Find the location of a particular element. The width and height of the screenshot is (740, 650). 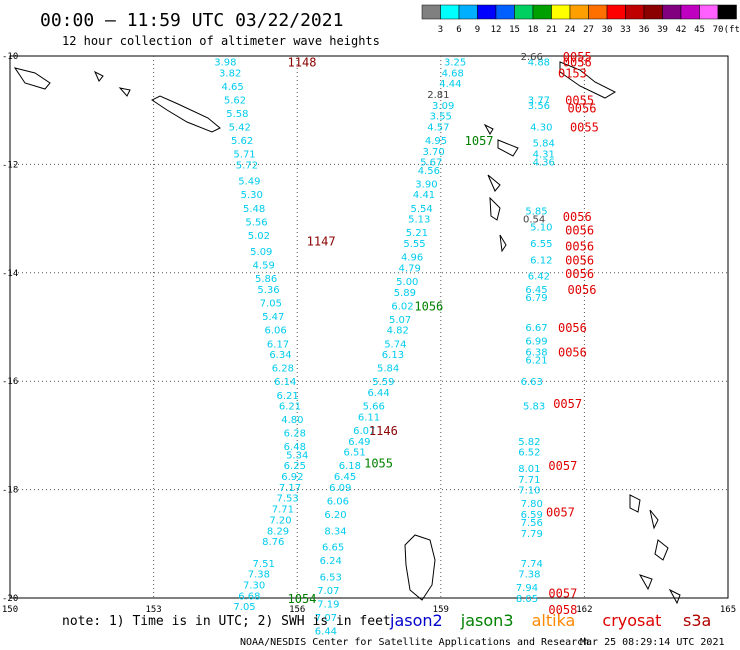

wave-height-label: 3.77 is located at coordinates (539, 100).